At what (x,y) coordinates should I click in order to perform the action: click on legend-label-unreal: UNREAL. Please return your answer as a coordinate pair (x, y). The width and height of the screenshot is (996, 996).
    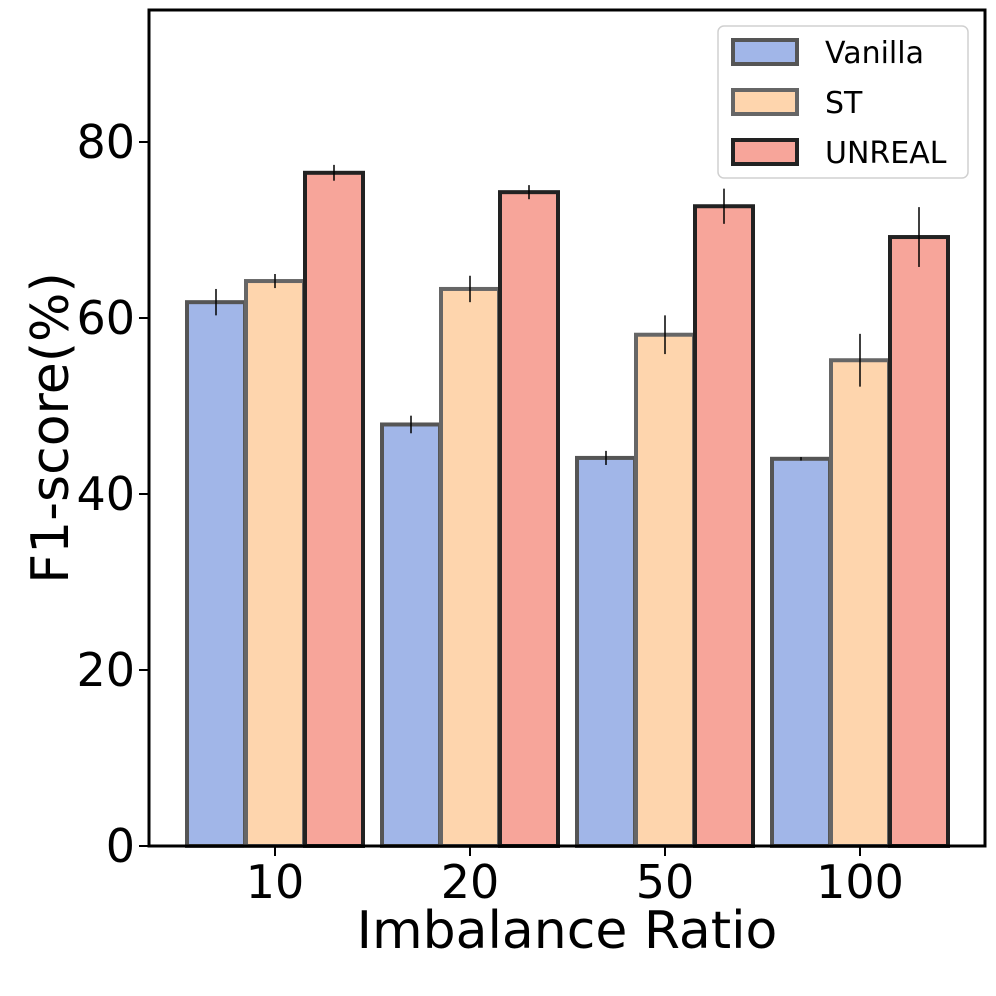
    Looking at the image, I should click on (886, 153).